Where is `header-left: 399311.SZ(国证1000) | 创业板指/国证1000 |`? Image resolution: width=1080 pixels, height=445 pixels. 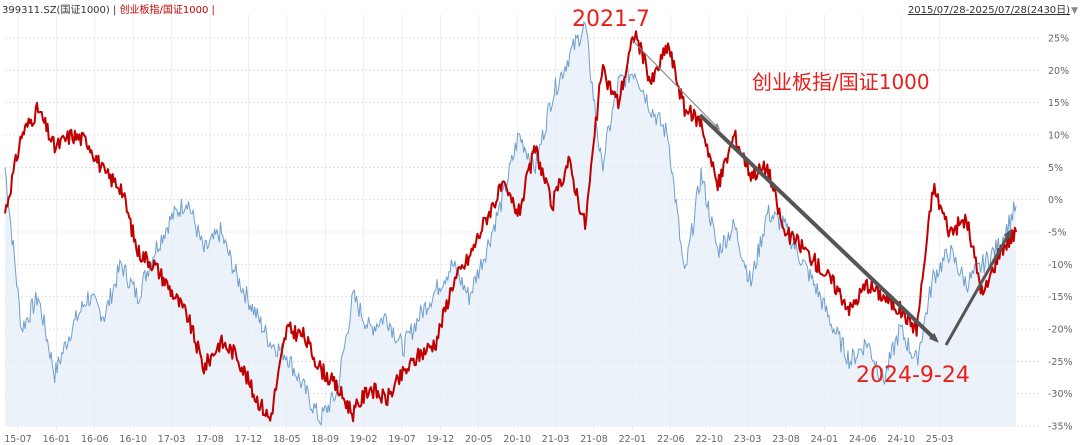 header-left: 399311.SZ(国证1000) | 创业板指/国证1000 | is located at coordinates (108, 8).